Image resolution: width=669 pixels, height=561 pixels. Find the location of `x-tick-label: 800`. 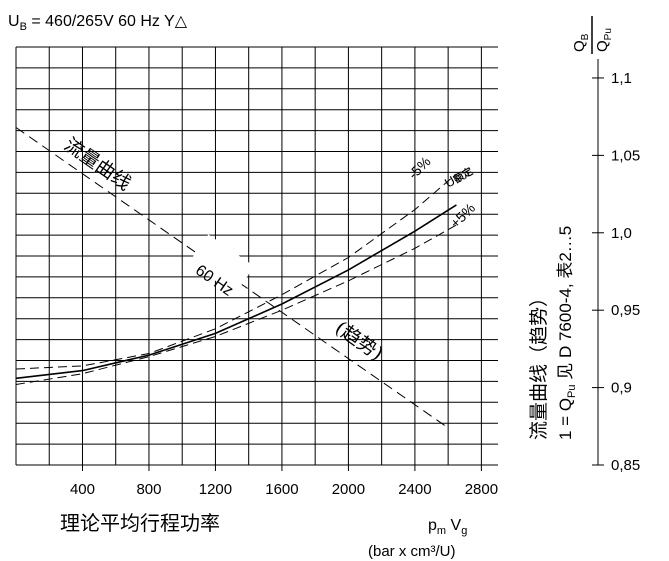

x-tick-label: 800 is located at coordinates (148, 489).